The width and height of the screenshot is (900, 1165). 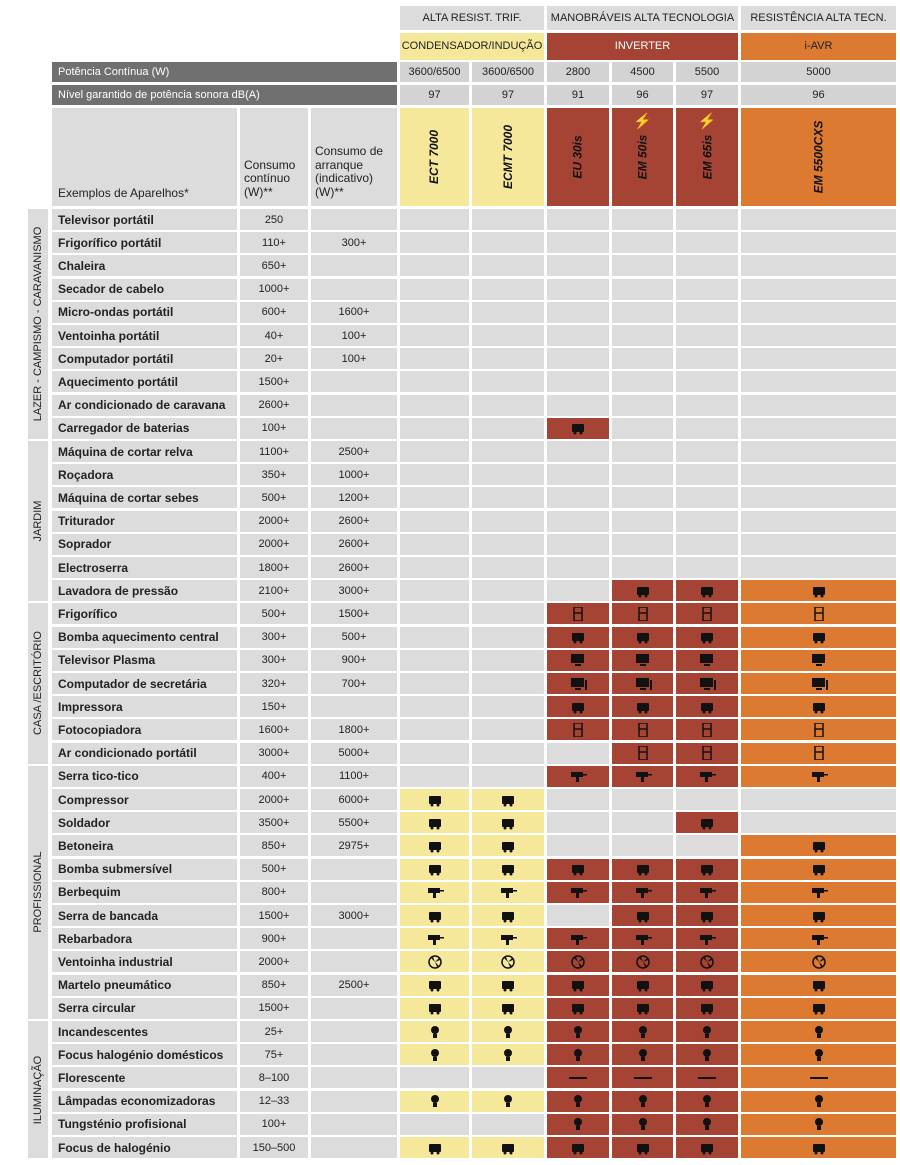 I want to click on startup-consumption-value: 700+, so click(x=354, y=683).